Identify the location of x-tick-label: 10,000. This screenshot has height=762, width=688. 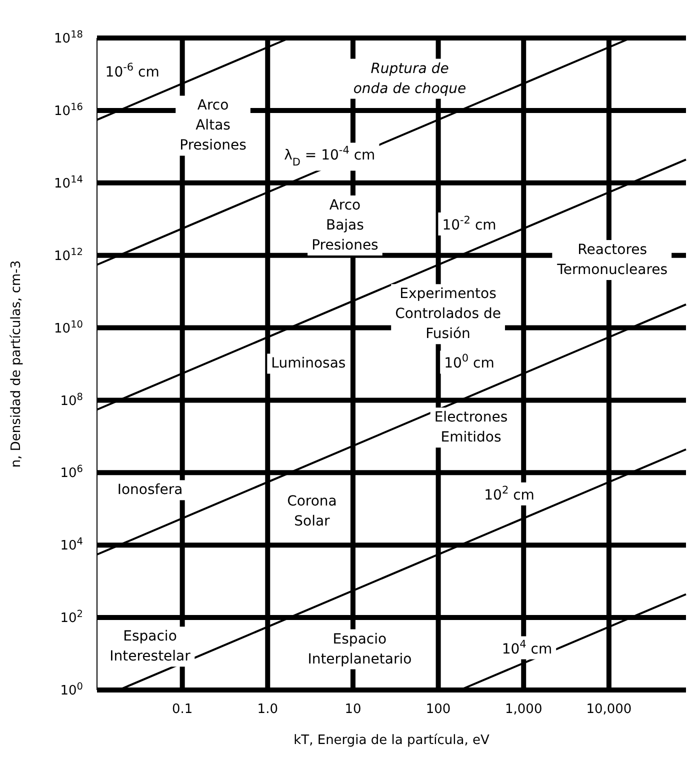
(609, 710).